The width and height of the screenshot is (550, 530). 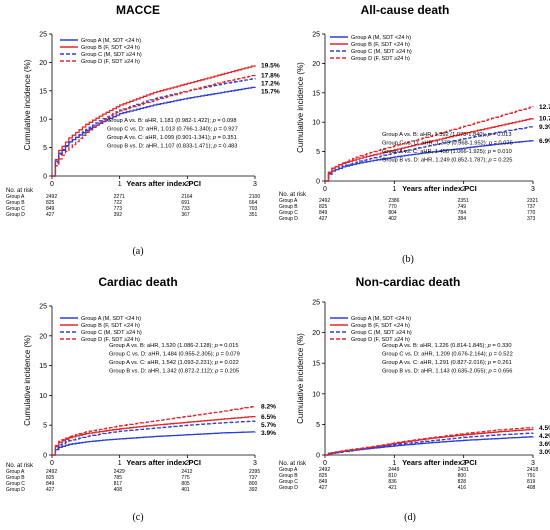 I want to click on risk-group-label: Group C, so click(x=15, y=209).